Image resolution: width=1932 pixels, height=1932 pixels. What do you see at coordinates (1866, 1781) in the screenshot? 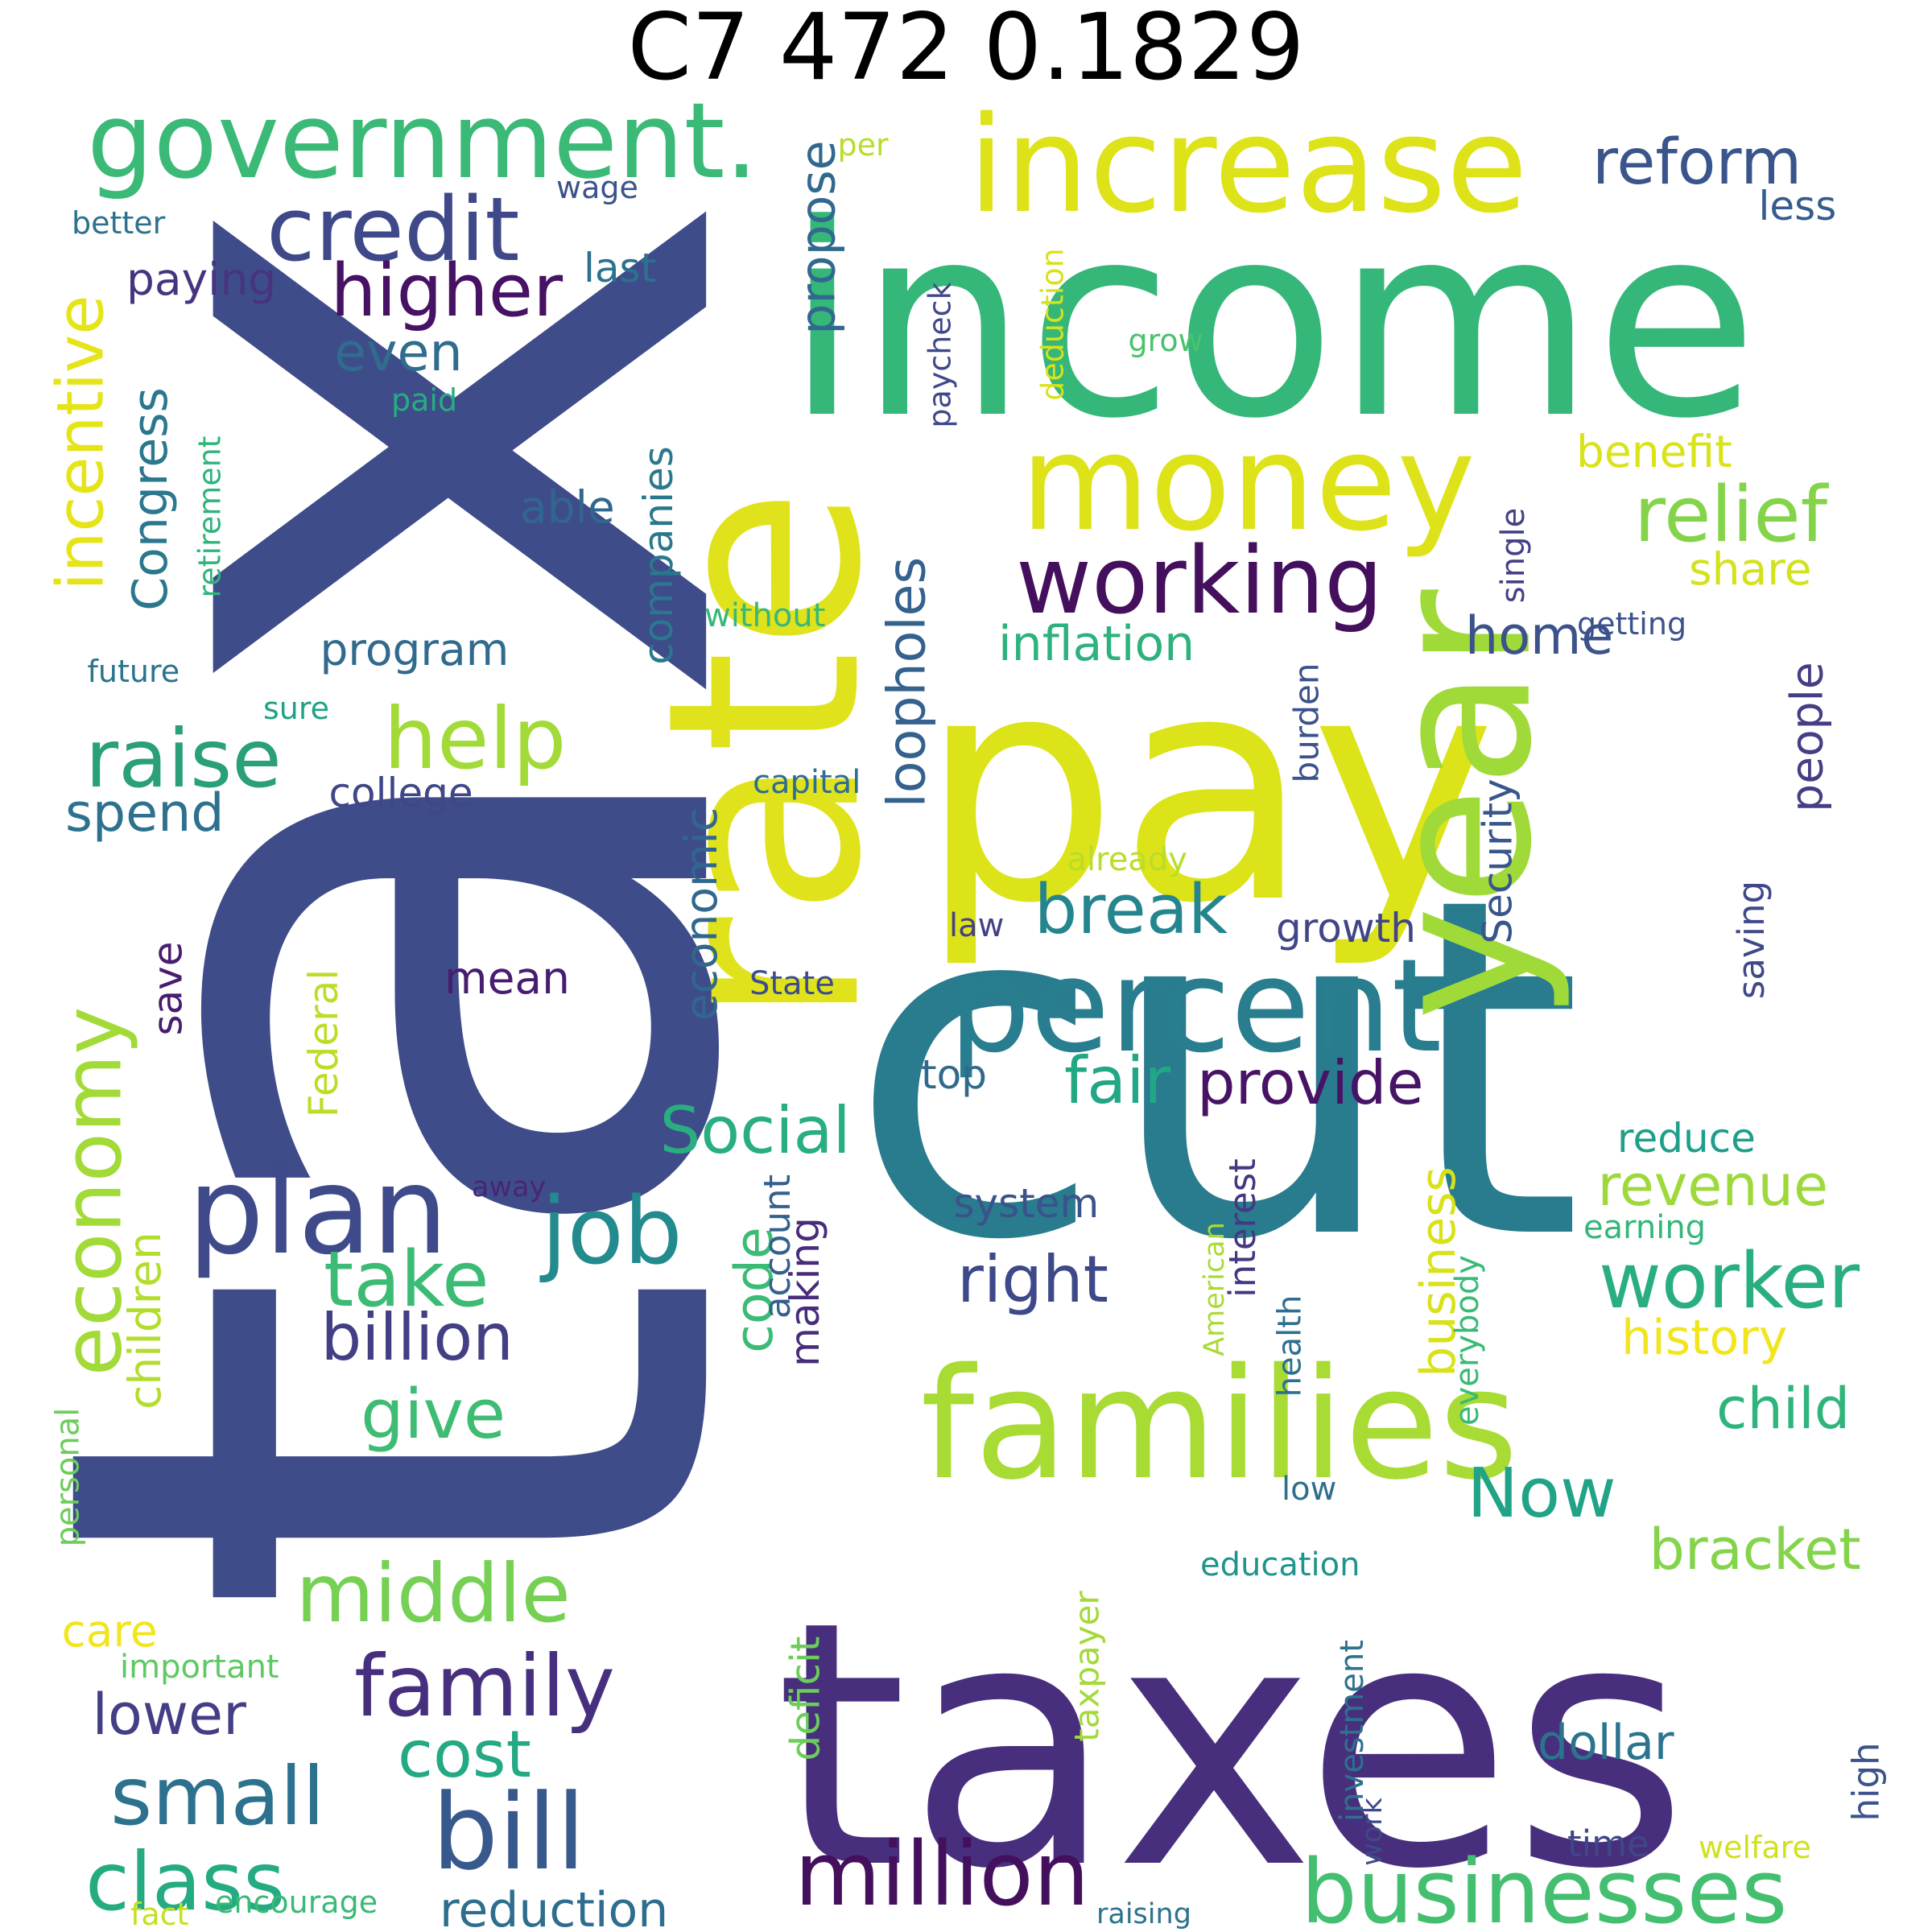
I see `word-high: high` at bounding box center [1866, 1781].